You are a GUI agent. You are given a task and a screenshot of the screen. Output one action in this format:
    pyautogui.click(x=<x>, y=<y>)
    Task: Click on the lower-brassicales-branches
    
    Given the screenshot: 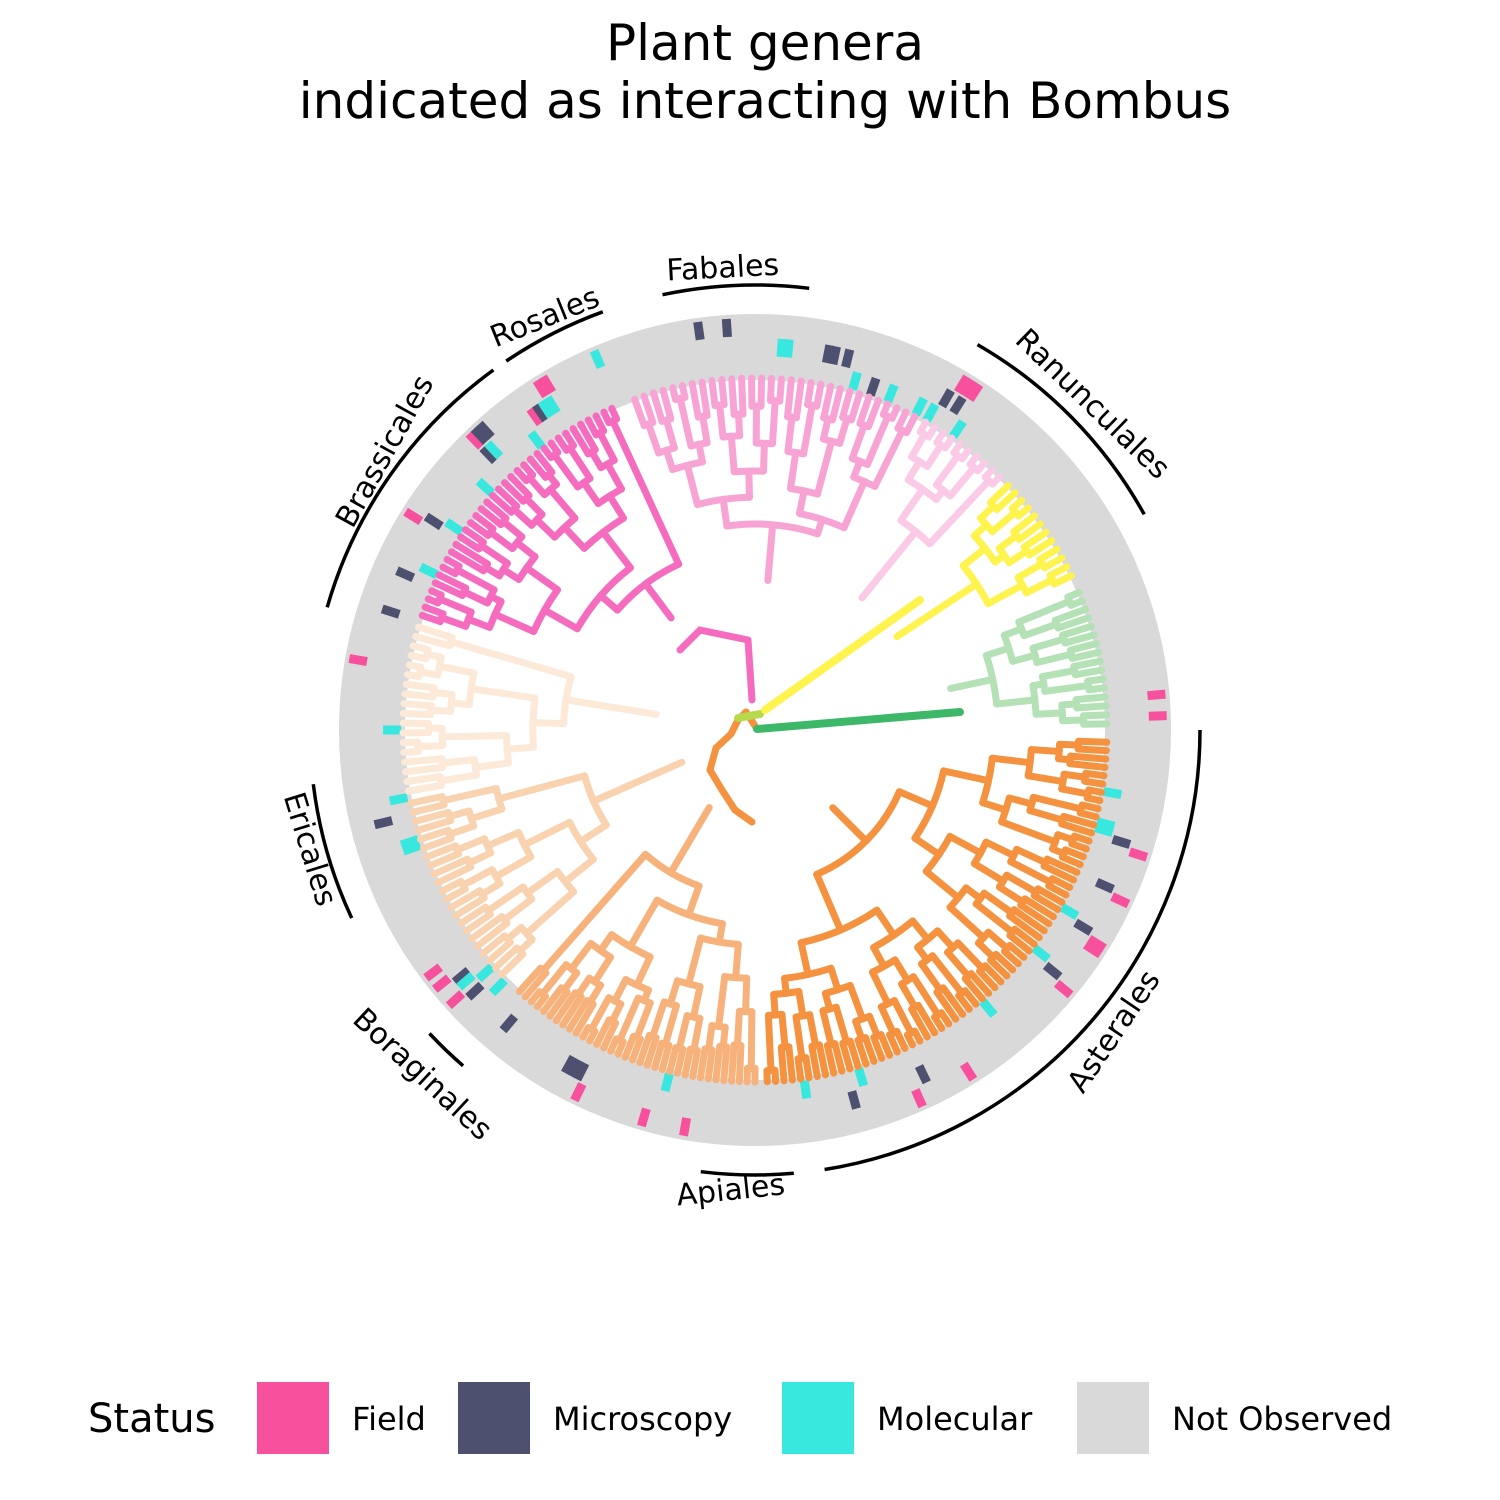 What is the action you would take?
    pyautogui.click(x=529, y=709)
    